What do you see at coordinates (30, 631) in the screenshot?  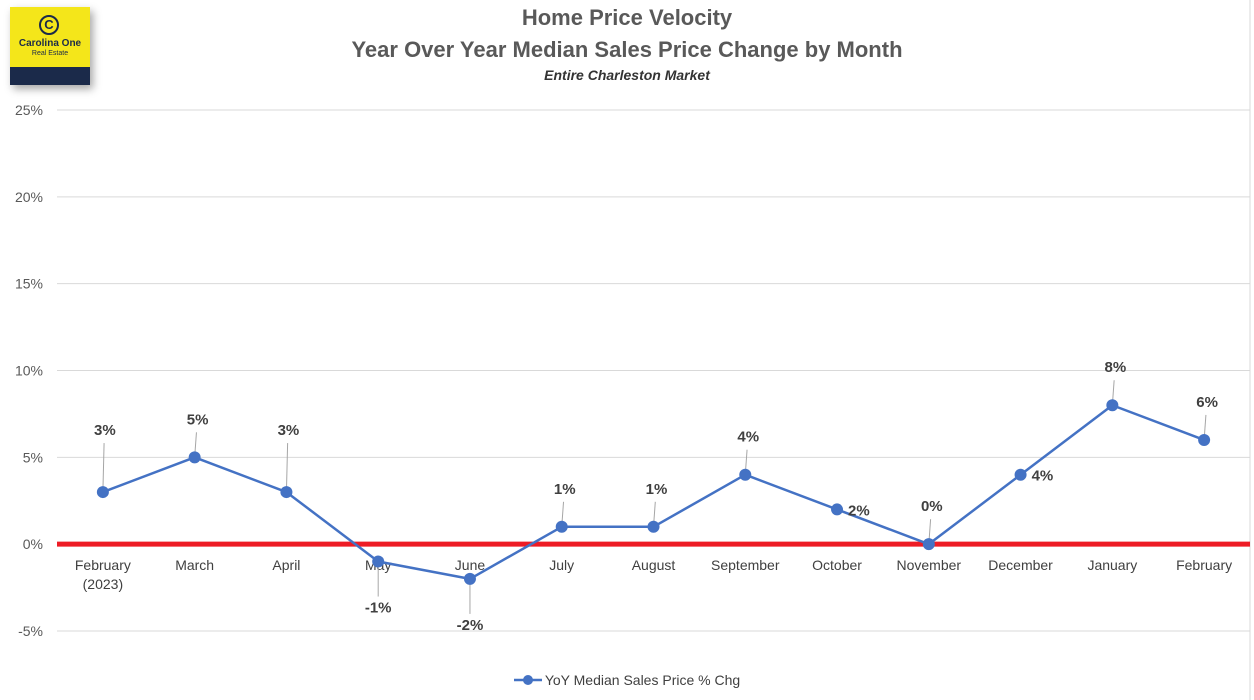 I see `y-tick-label: -5%` at bounding box center [30, 631].